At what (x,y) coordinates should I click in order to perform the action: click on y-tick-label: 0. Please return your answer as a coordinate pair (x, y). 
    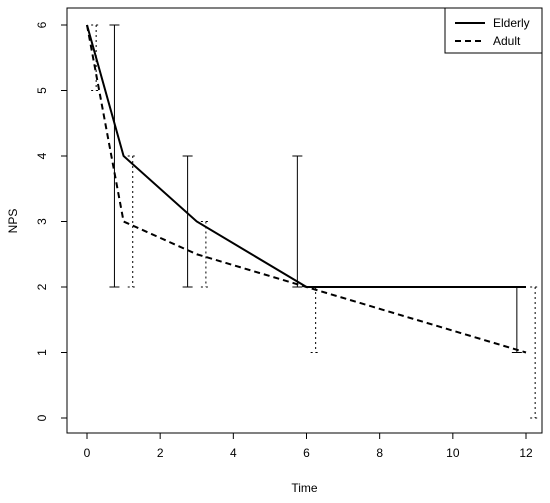
    Looking at the image, I should click on (42, 417).